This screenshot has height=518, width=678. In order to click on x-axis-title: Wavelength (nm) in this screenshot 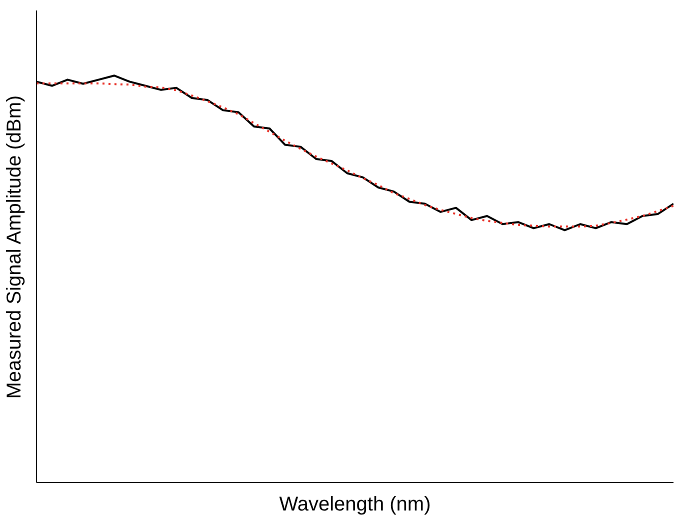, I will do `click(355, 505)`.